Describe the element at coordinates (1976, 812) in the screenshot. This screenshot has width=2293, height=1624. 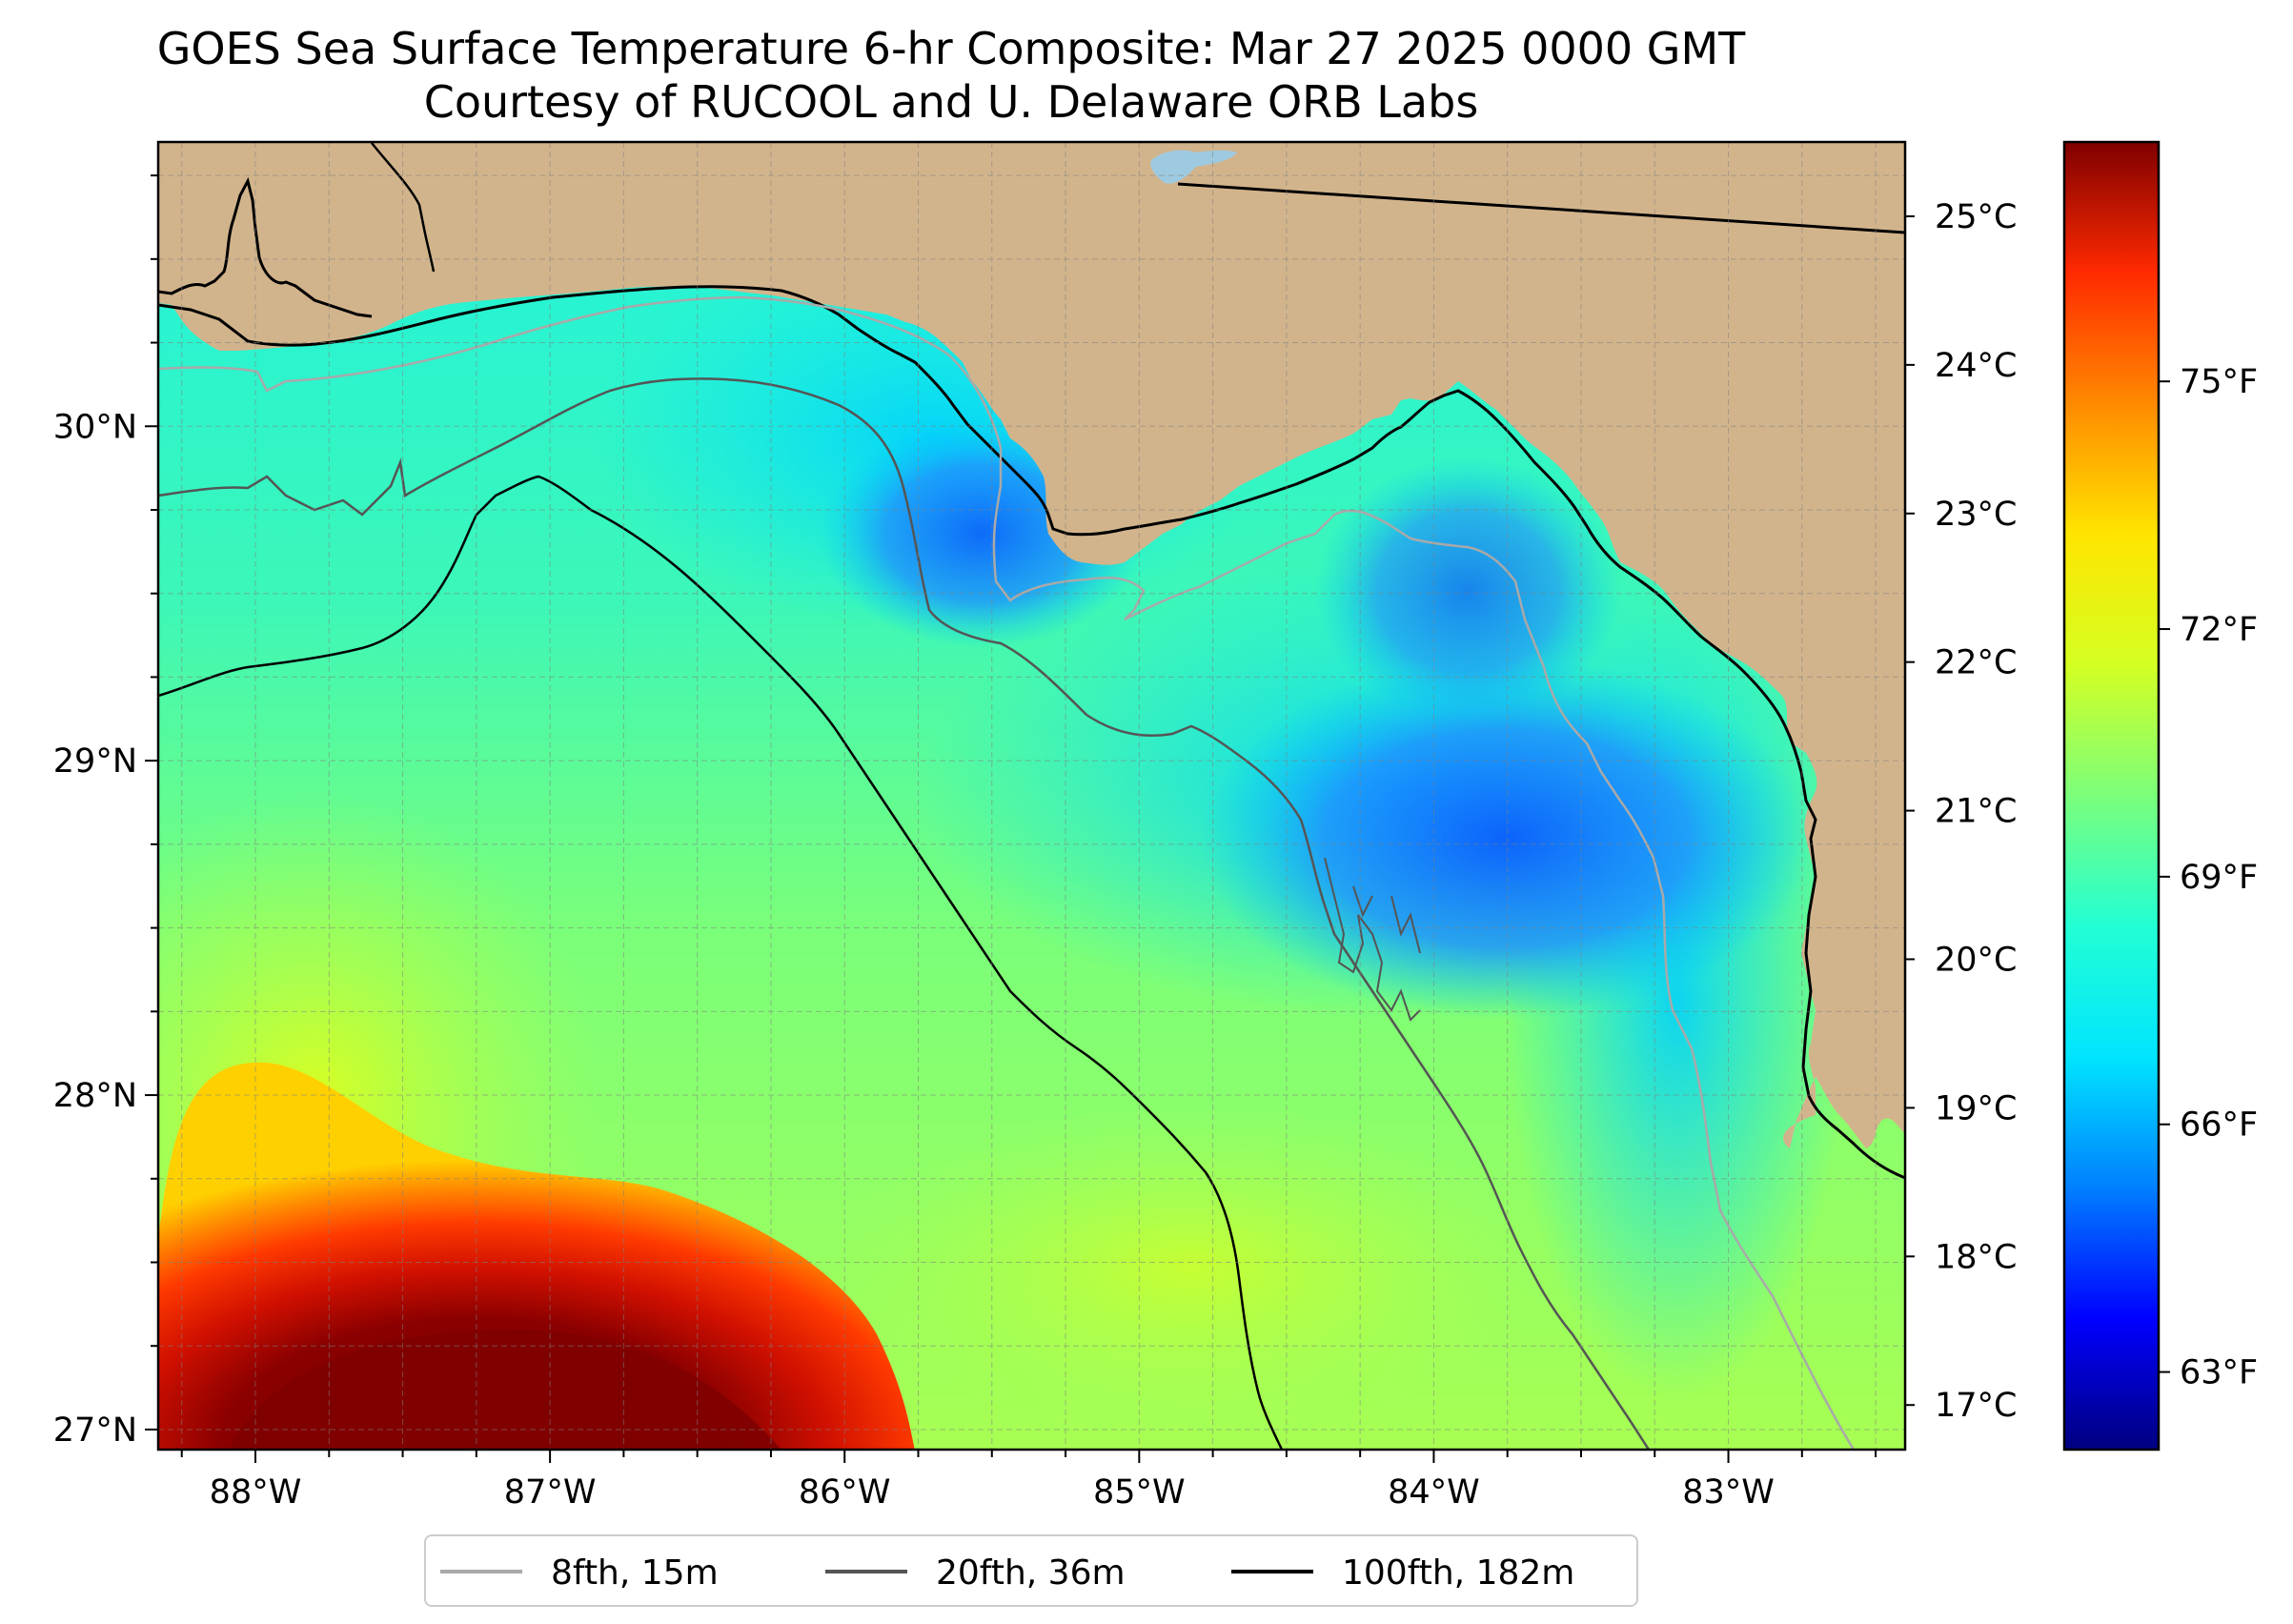
I see `celsius-tick-label: 21°C` at that location.